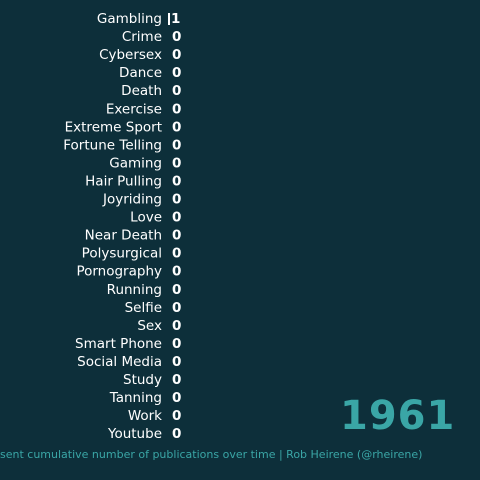 The width and height of the screenshot is (480, 480). Describe the element at coordinates (176, 326) in the screenshot. I see `value-label-sex: 0` at that location.